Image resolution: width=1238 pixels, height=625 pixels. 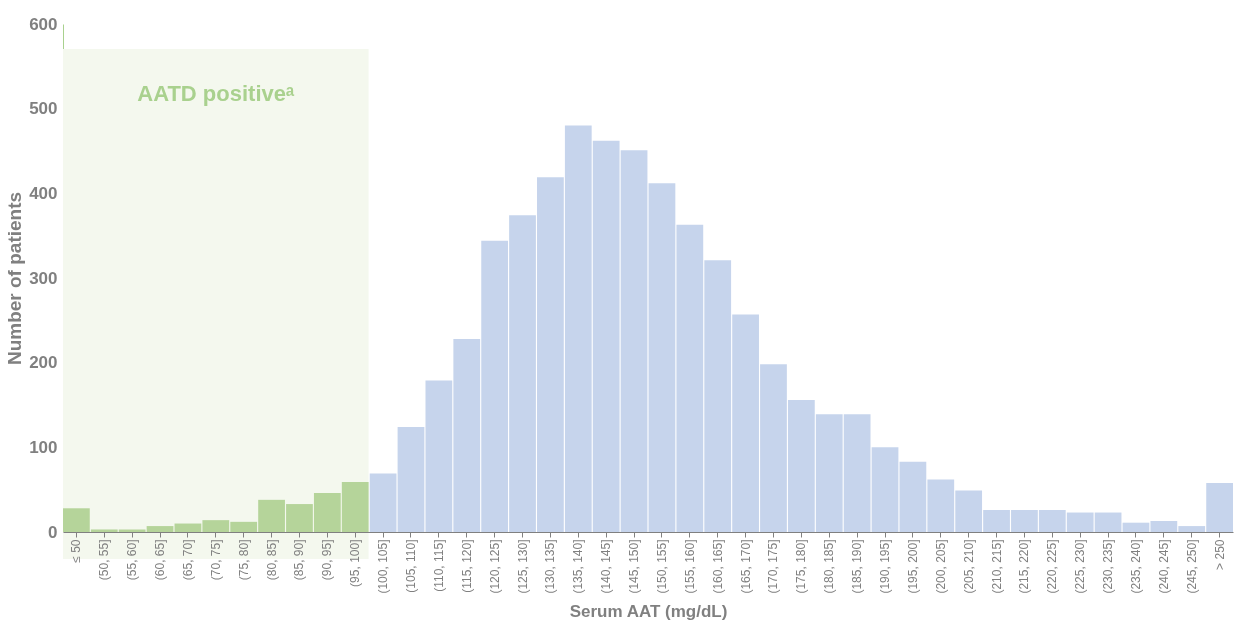 What do you see at coordinates (578, 566) in the screenshot?
I see `x-tick-label: (135, 140]` at bounding box center [578, 566].